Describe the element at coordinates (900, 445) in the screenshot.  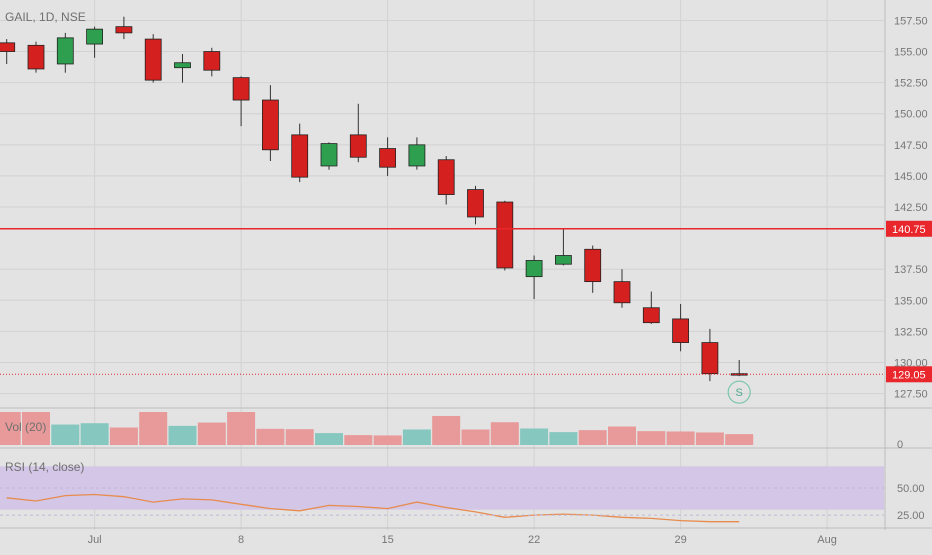
I see `volume-tick-label: 0` at that location.